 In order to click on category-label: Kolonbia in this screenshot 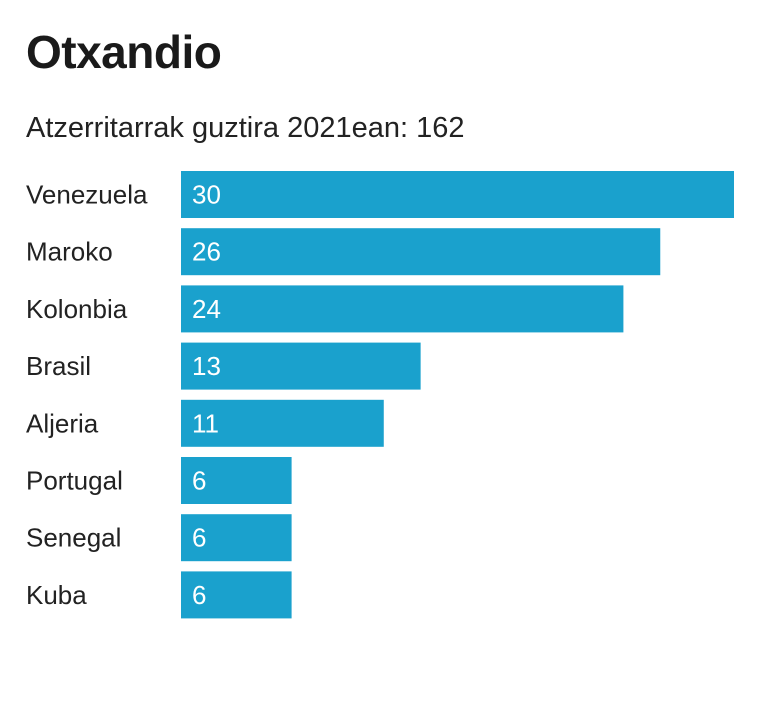, I will do `click(77, 309)`.